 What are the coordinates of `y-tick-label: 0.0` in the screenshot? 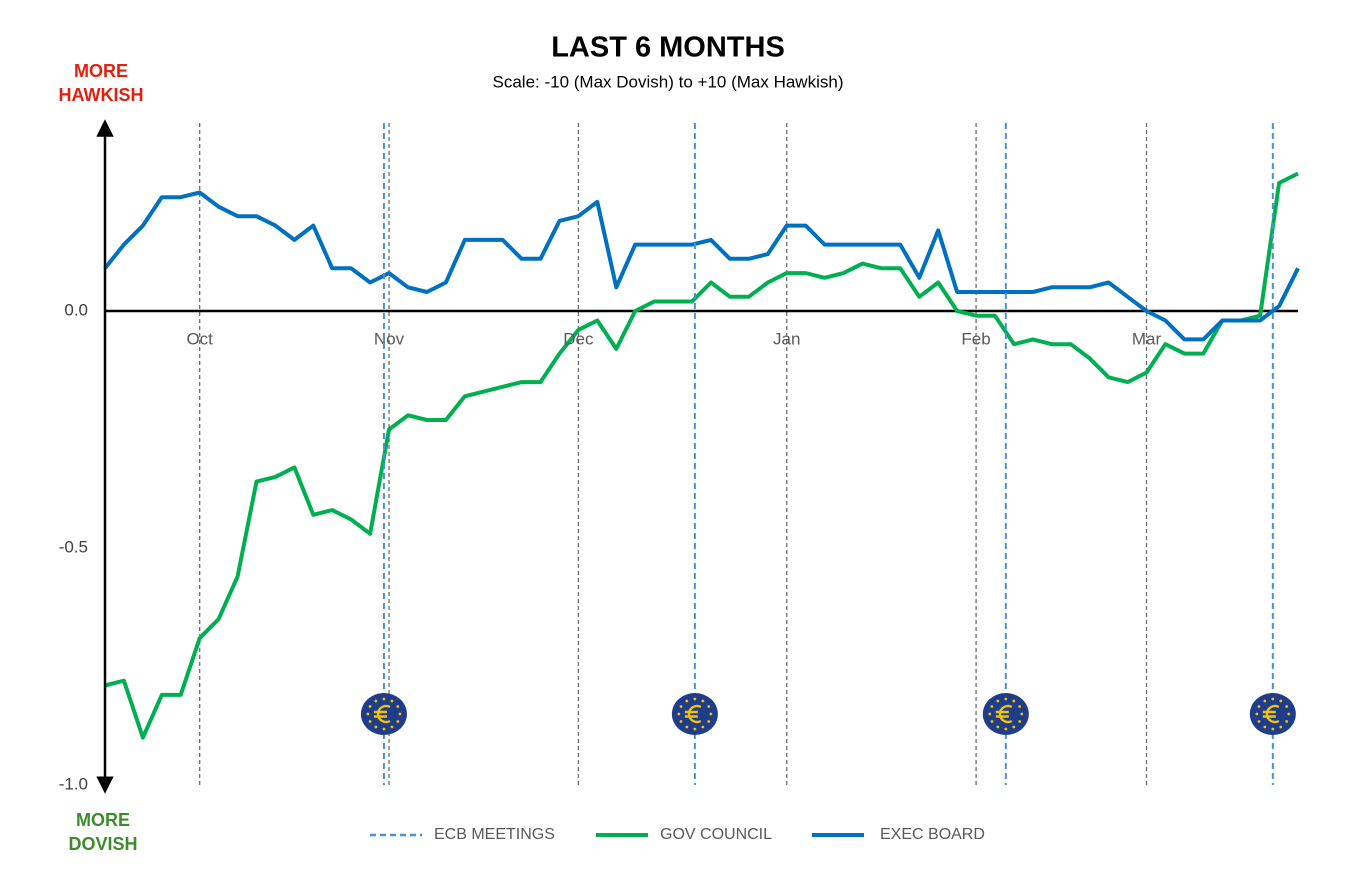 It's located at (76, 309).